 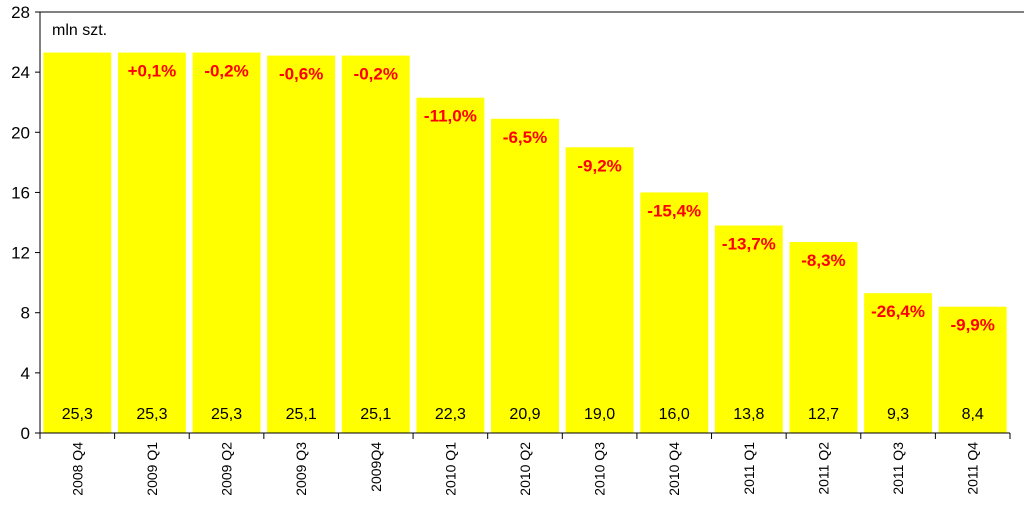 What do you see at coordinates (77, 469) in the screenshot?
I see `x-tick-label: 2008 Q4` at bounding box center [77, 469].